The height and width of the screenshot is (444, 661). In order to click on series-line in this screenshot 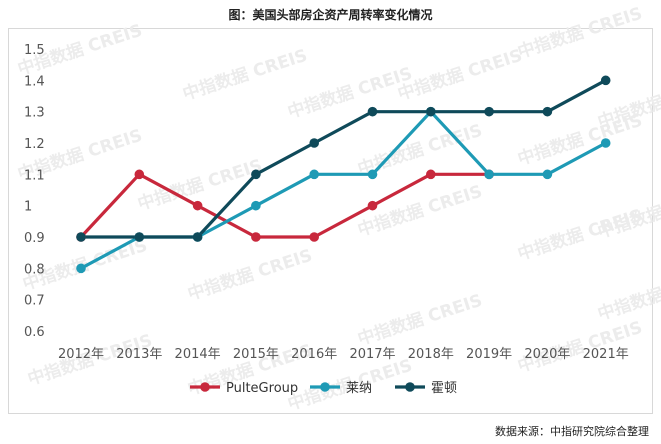, I will do `click(284, 205)`.